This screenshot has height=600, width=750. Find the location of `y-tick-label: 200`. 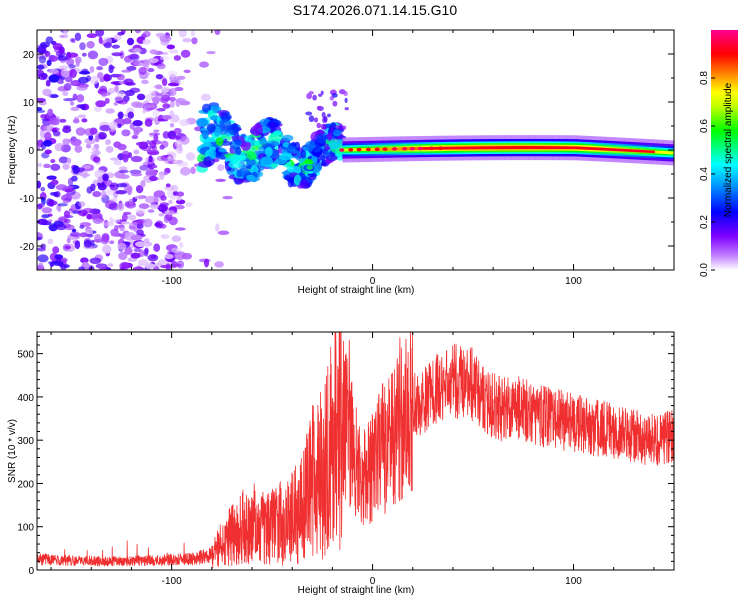

y-tick-label: 200 is located at coordinates (25, 484).